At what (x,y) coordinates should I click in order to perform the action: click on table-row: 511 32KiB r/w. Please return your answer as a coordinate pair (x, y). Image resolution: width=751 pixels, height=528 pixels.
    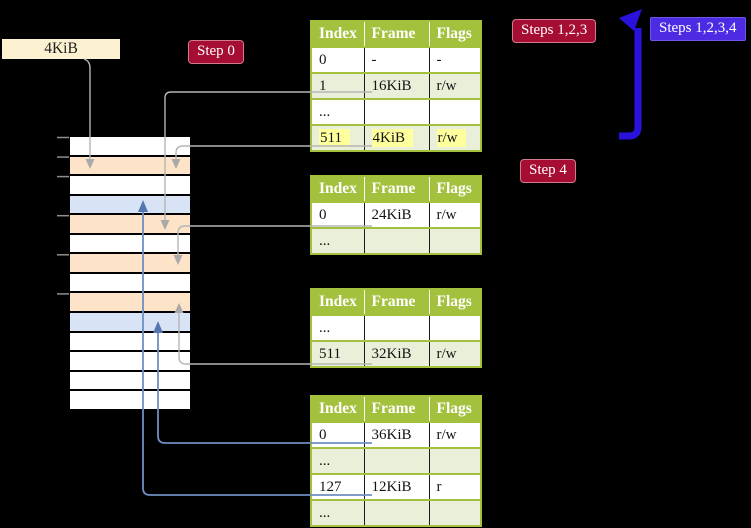
    Looking at the image, I should click on (396, 353).